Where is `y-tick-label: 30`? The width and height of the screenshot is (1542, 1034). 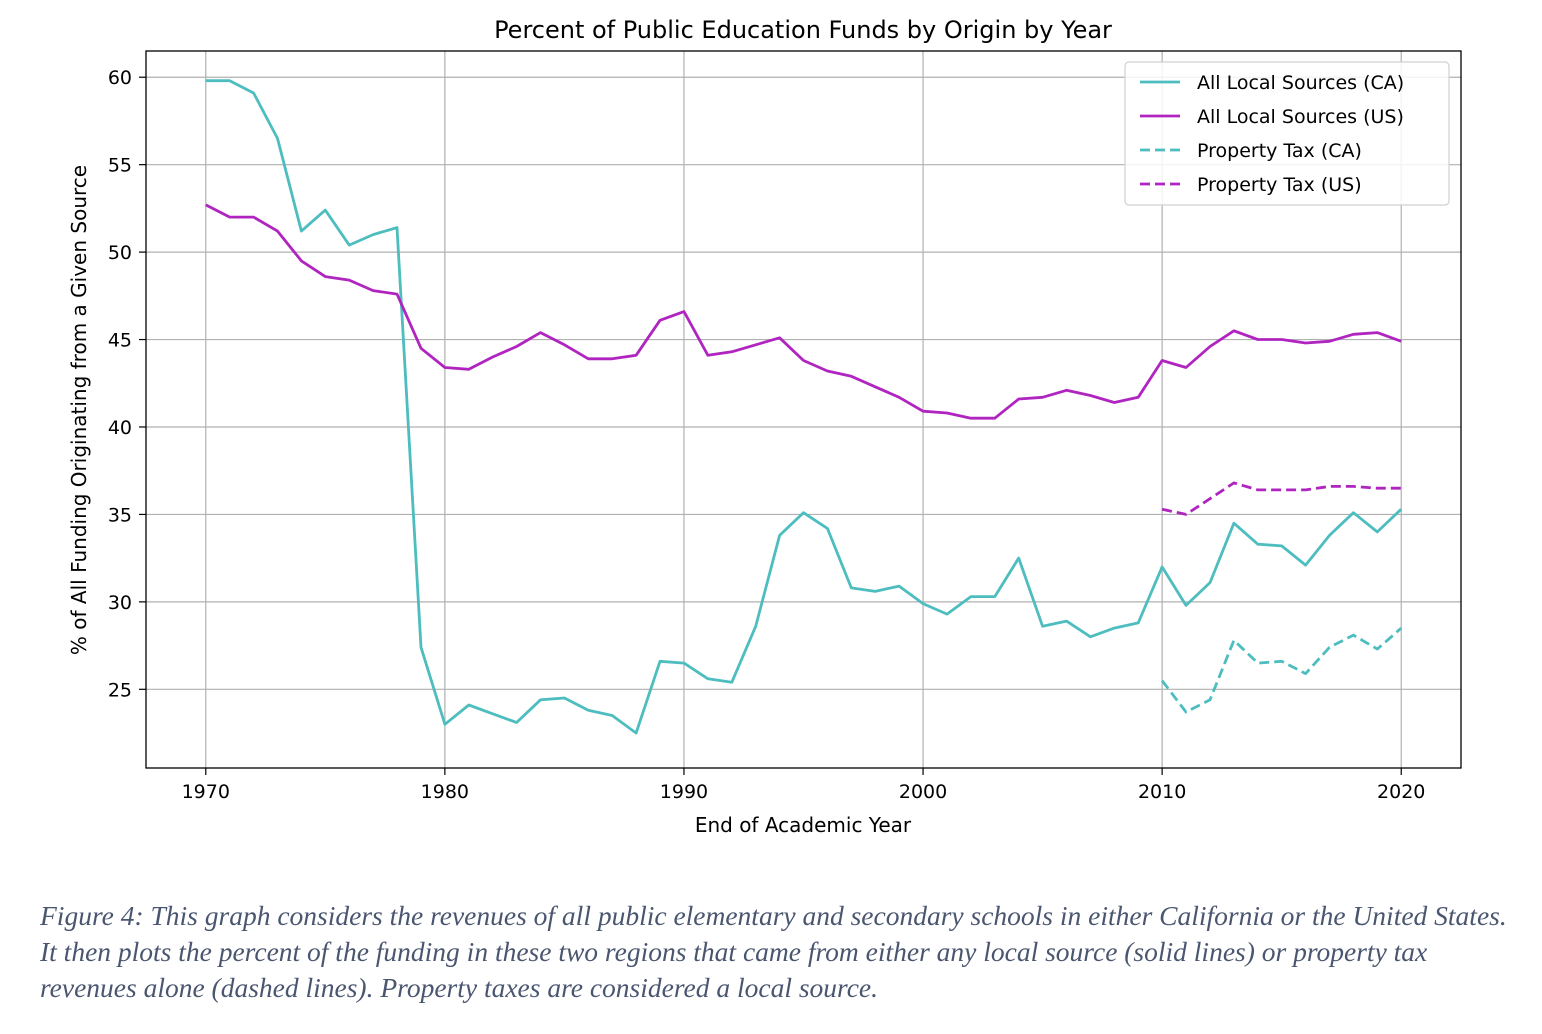
y-tick-label: 30 is located at coordinates (120, 603).